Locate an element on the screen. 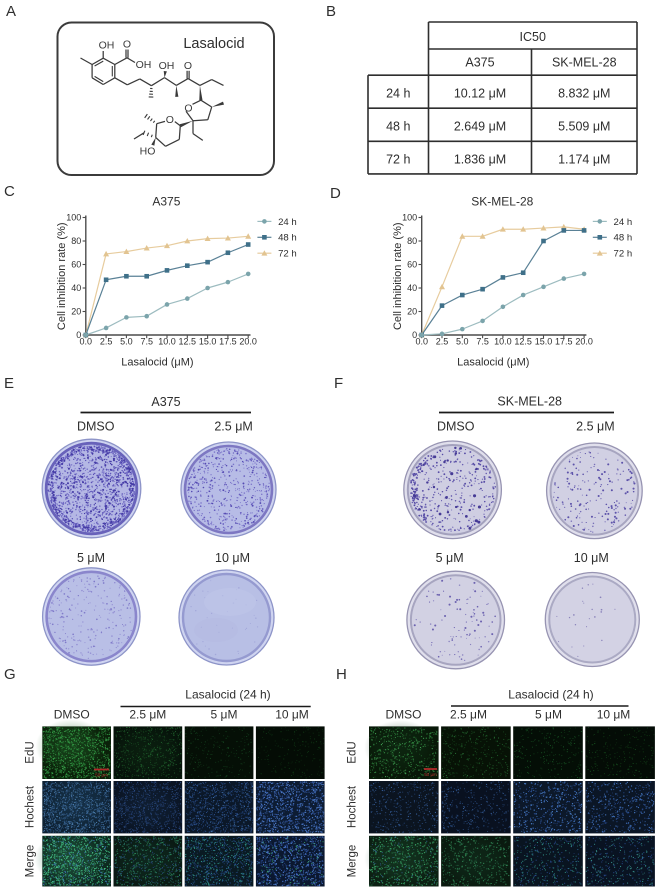 Image resolution: width=662 pixels, height=895 pixels. svg-text: D is located at coordinates (335, 193).